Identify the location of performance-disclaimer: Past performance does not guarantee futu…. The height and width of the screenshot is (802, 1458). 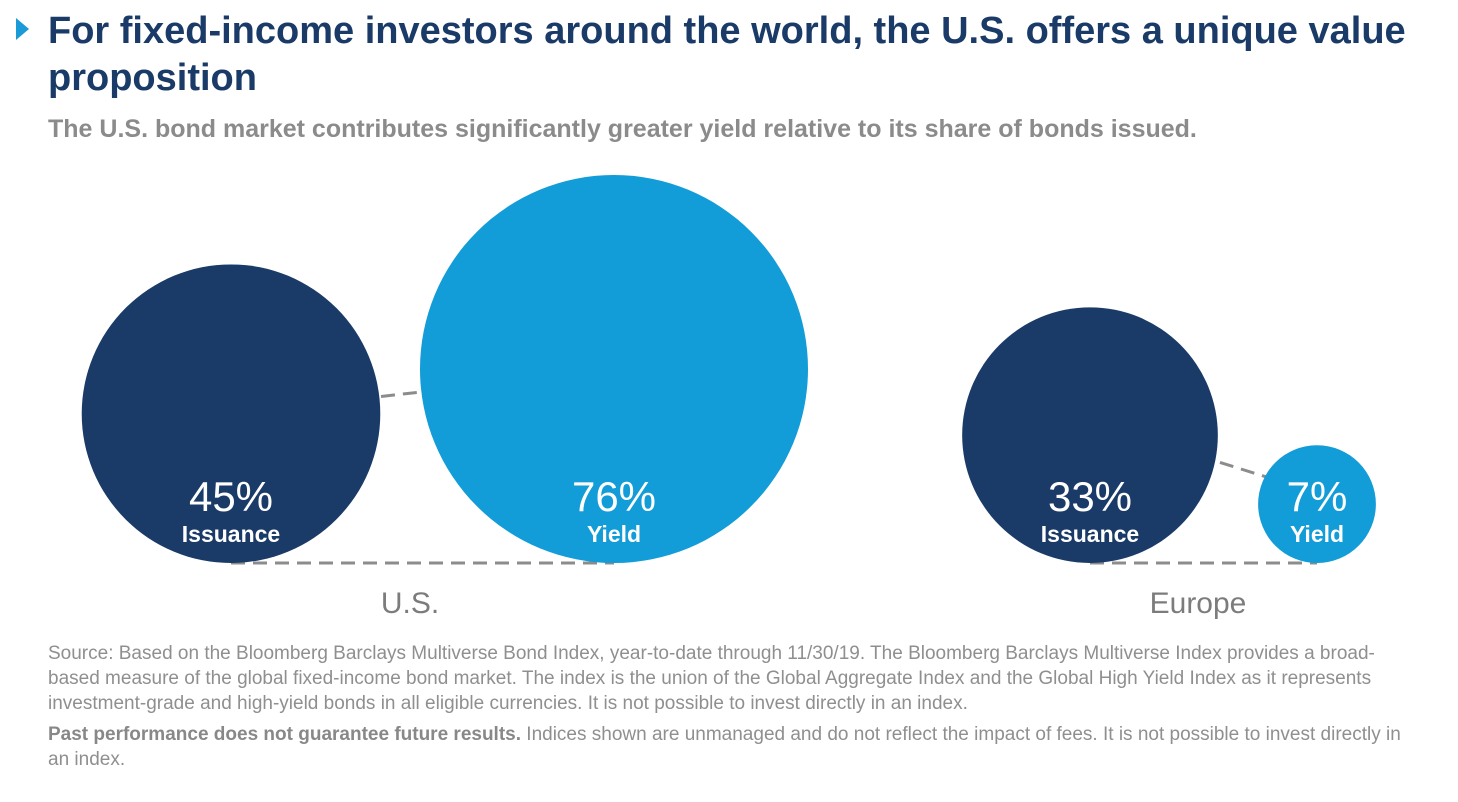
(728, 747).